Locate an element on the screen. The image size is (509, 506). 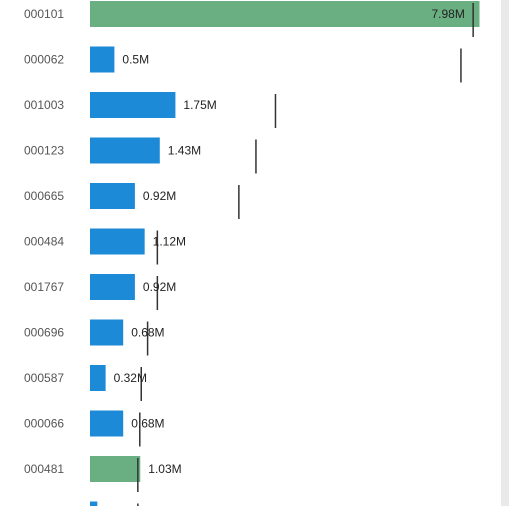
category-label: 000696 is located at coordinates (44, 333).